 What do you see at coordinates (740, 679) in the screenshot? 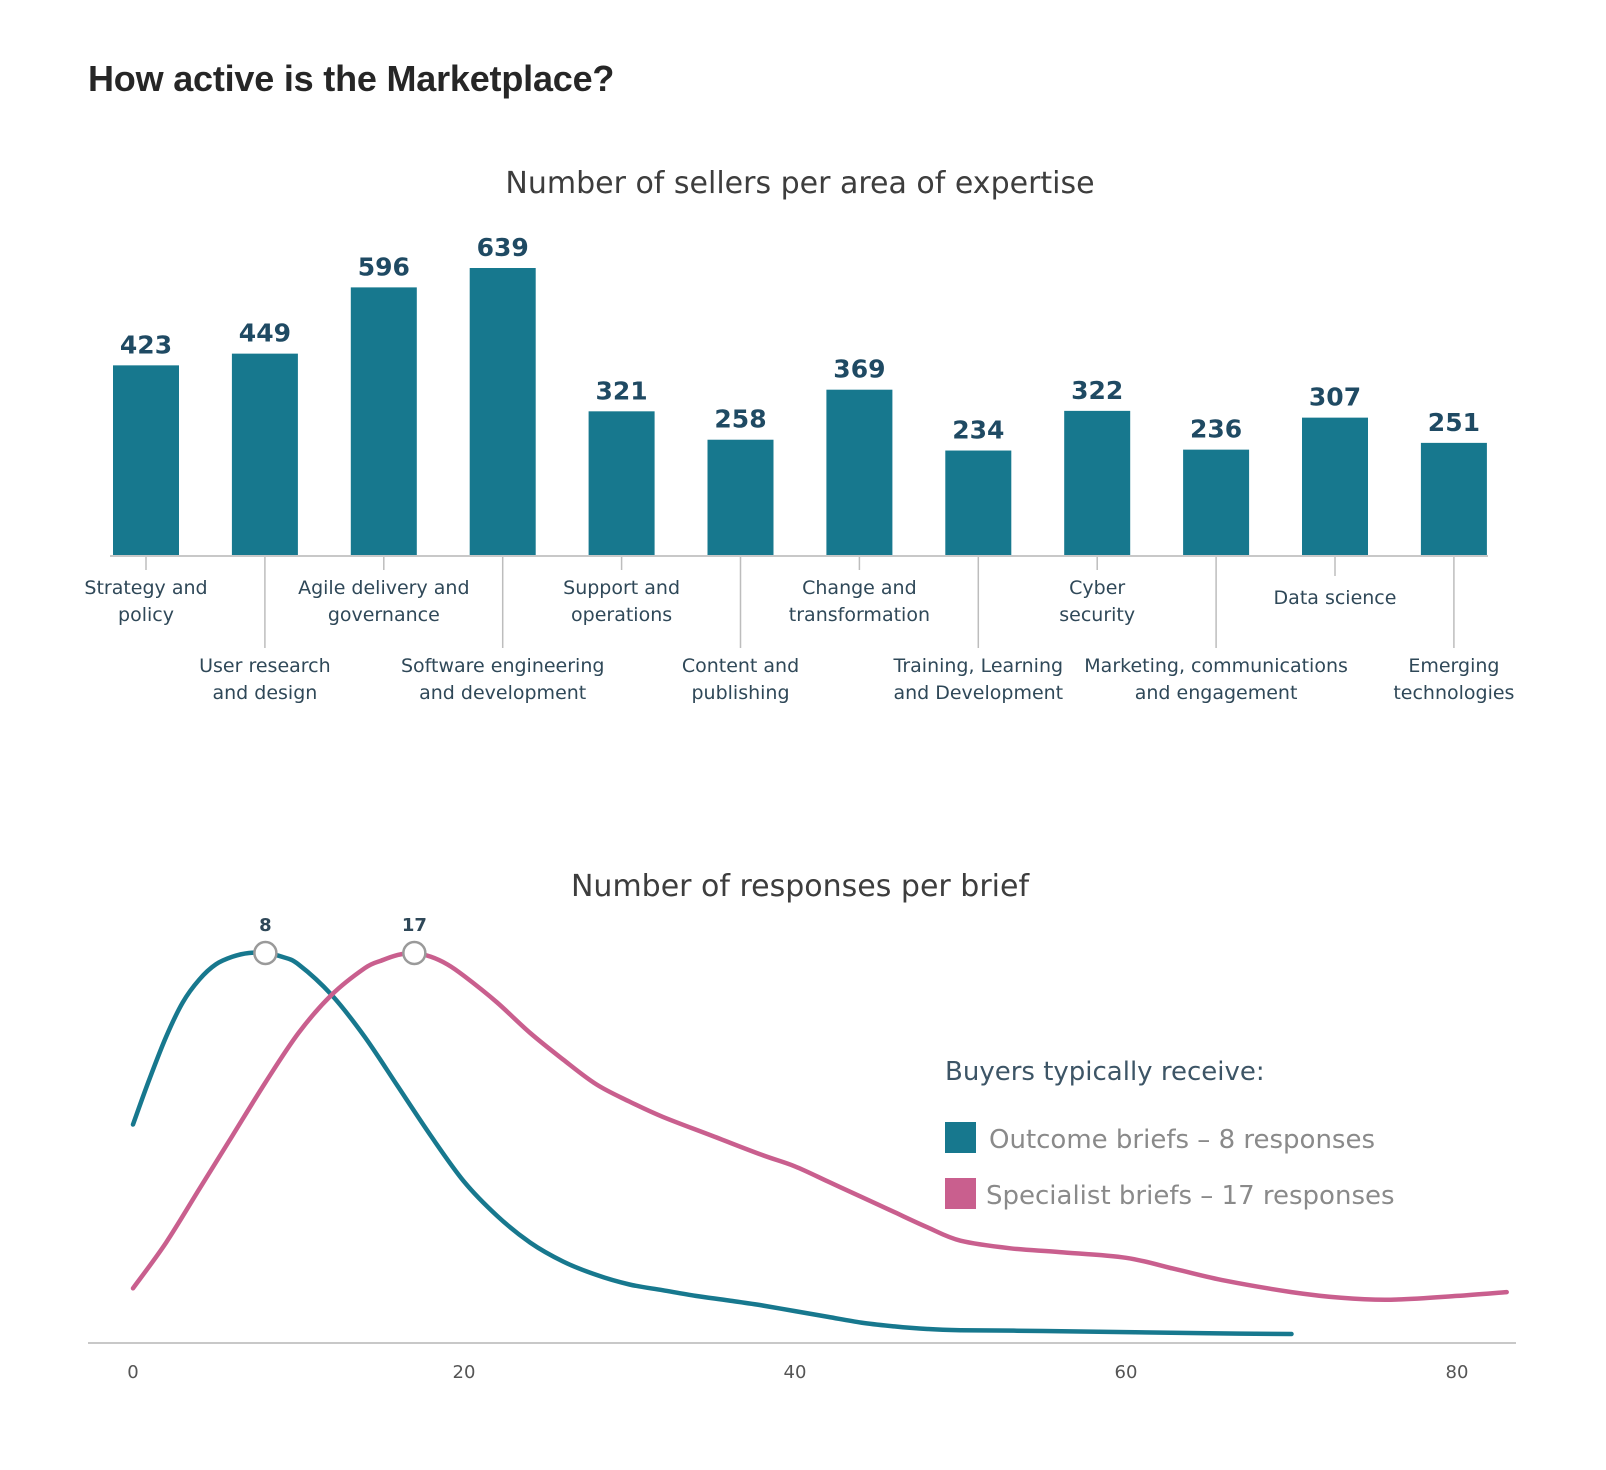
I see `category-label: Content and publishing` at bounding box center [740, 679].